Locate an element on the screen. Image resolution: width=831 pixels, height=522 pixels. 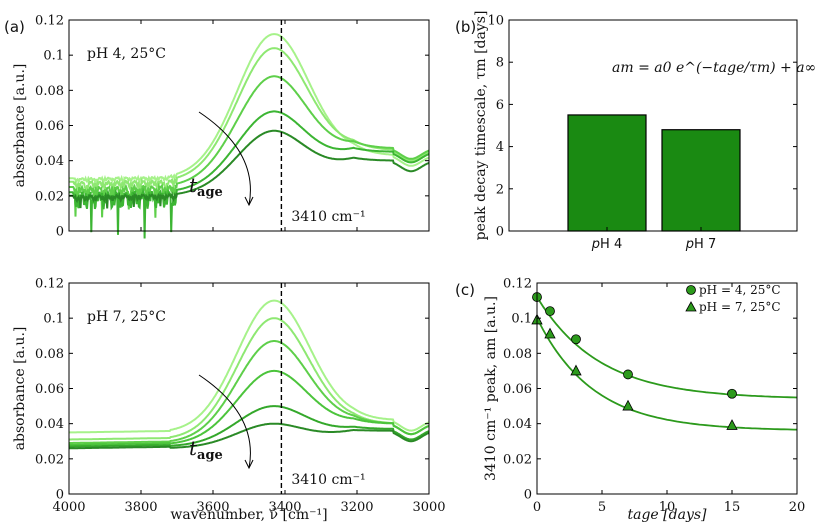
bar-category-label: pH 4 is located at coordinates (606, 244).